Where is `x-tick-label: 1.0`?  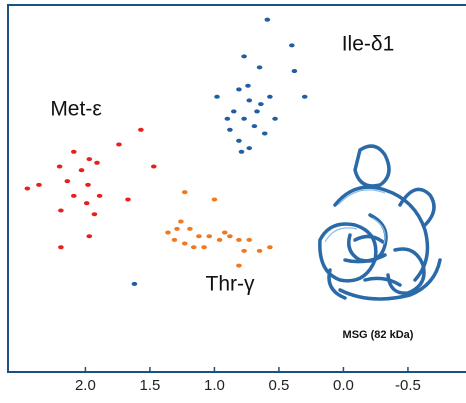 x-tick-label: 1.0 is located at coordinates (214, 385).